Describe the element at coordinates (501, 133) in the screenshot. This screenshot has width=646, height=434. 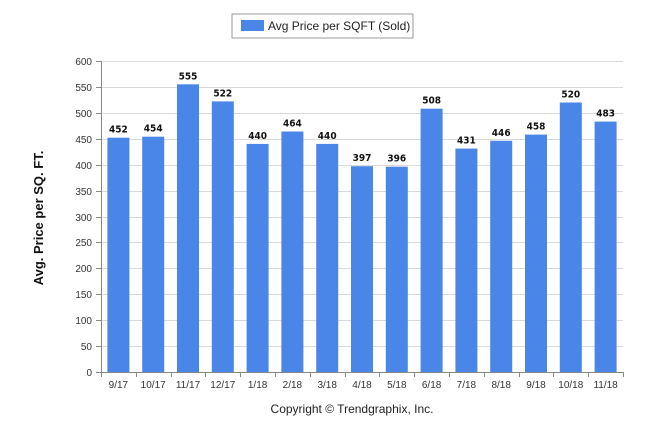
I see `data-label: 446` at that location.